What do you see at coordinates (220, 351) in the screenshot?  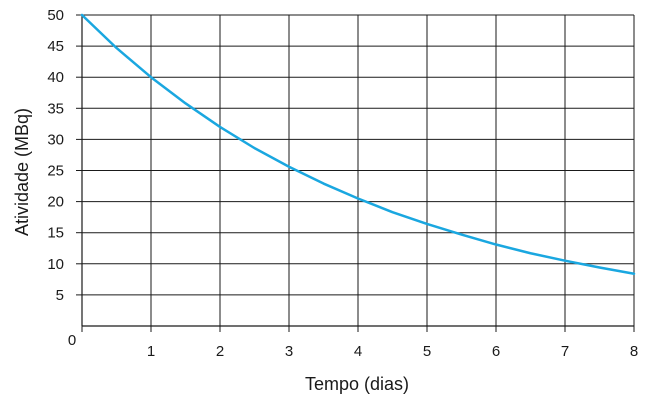 I see `x-tick-label-2: 2` at bounding box center [220, 351].